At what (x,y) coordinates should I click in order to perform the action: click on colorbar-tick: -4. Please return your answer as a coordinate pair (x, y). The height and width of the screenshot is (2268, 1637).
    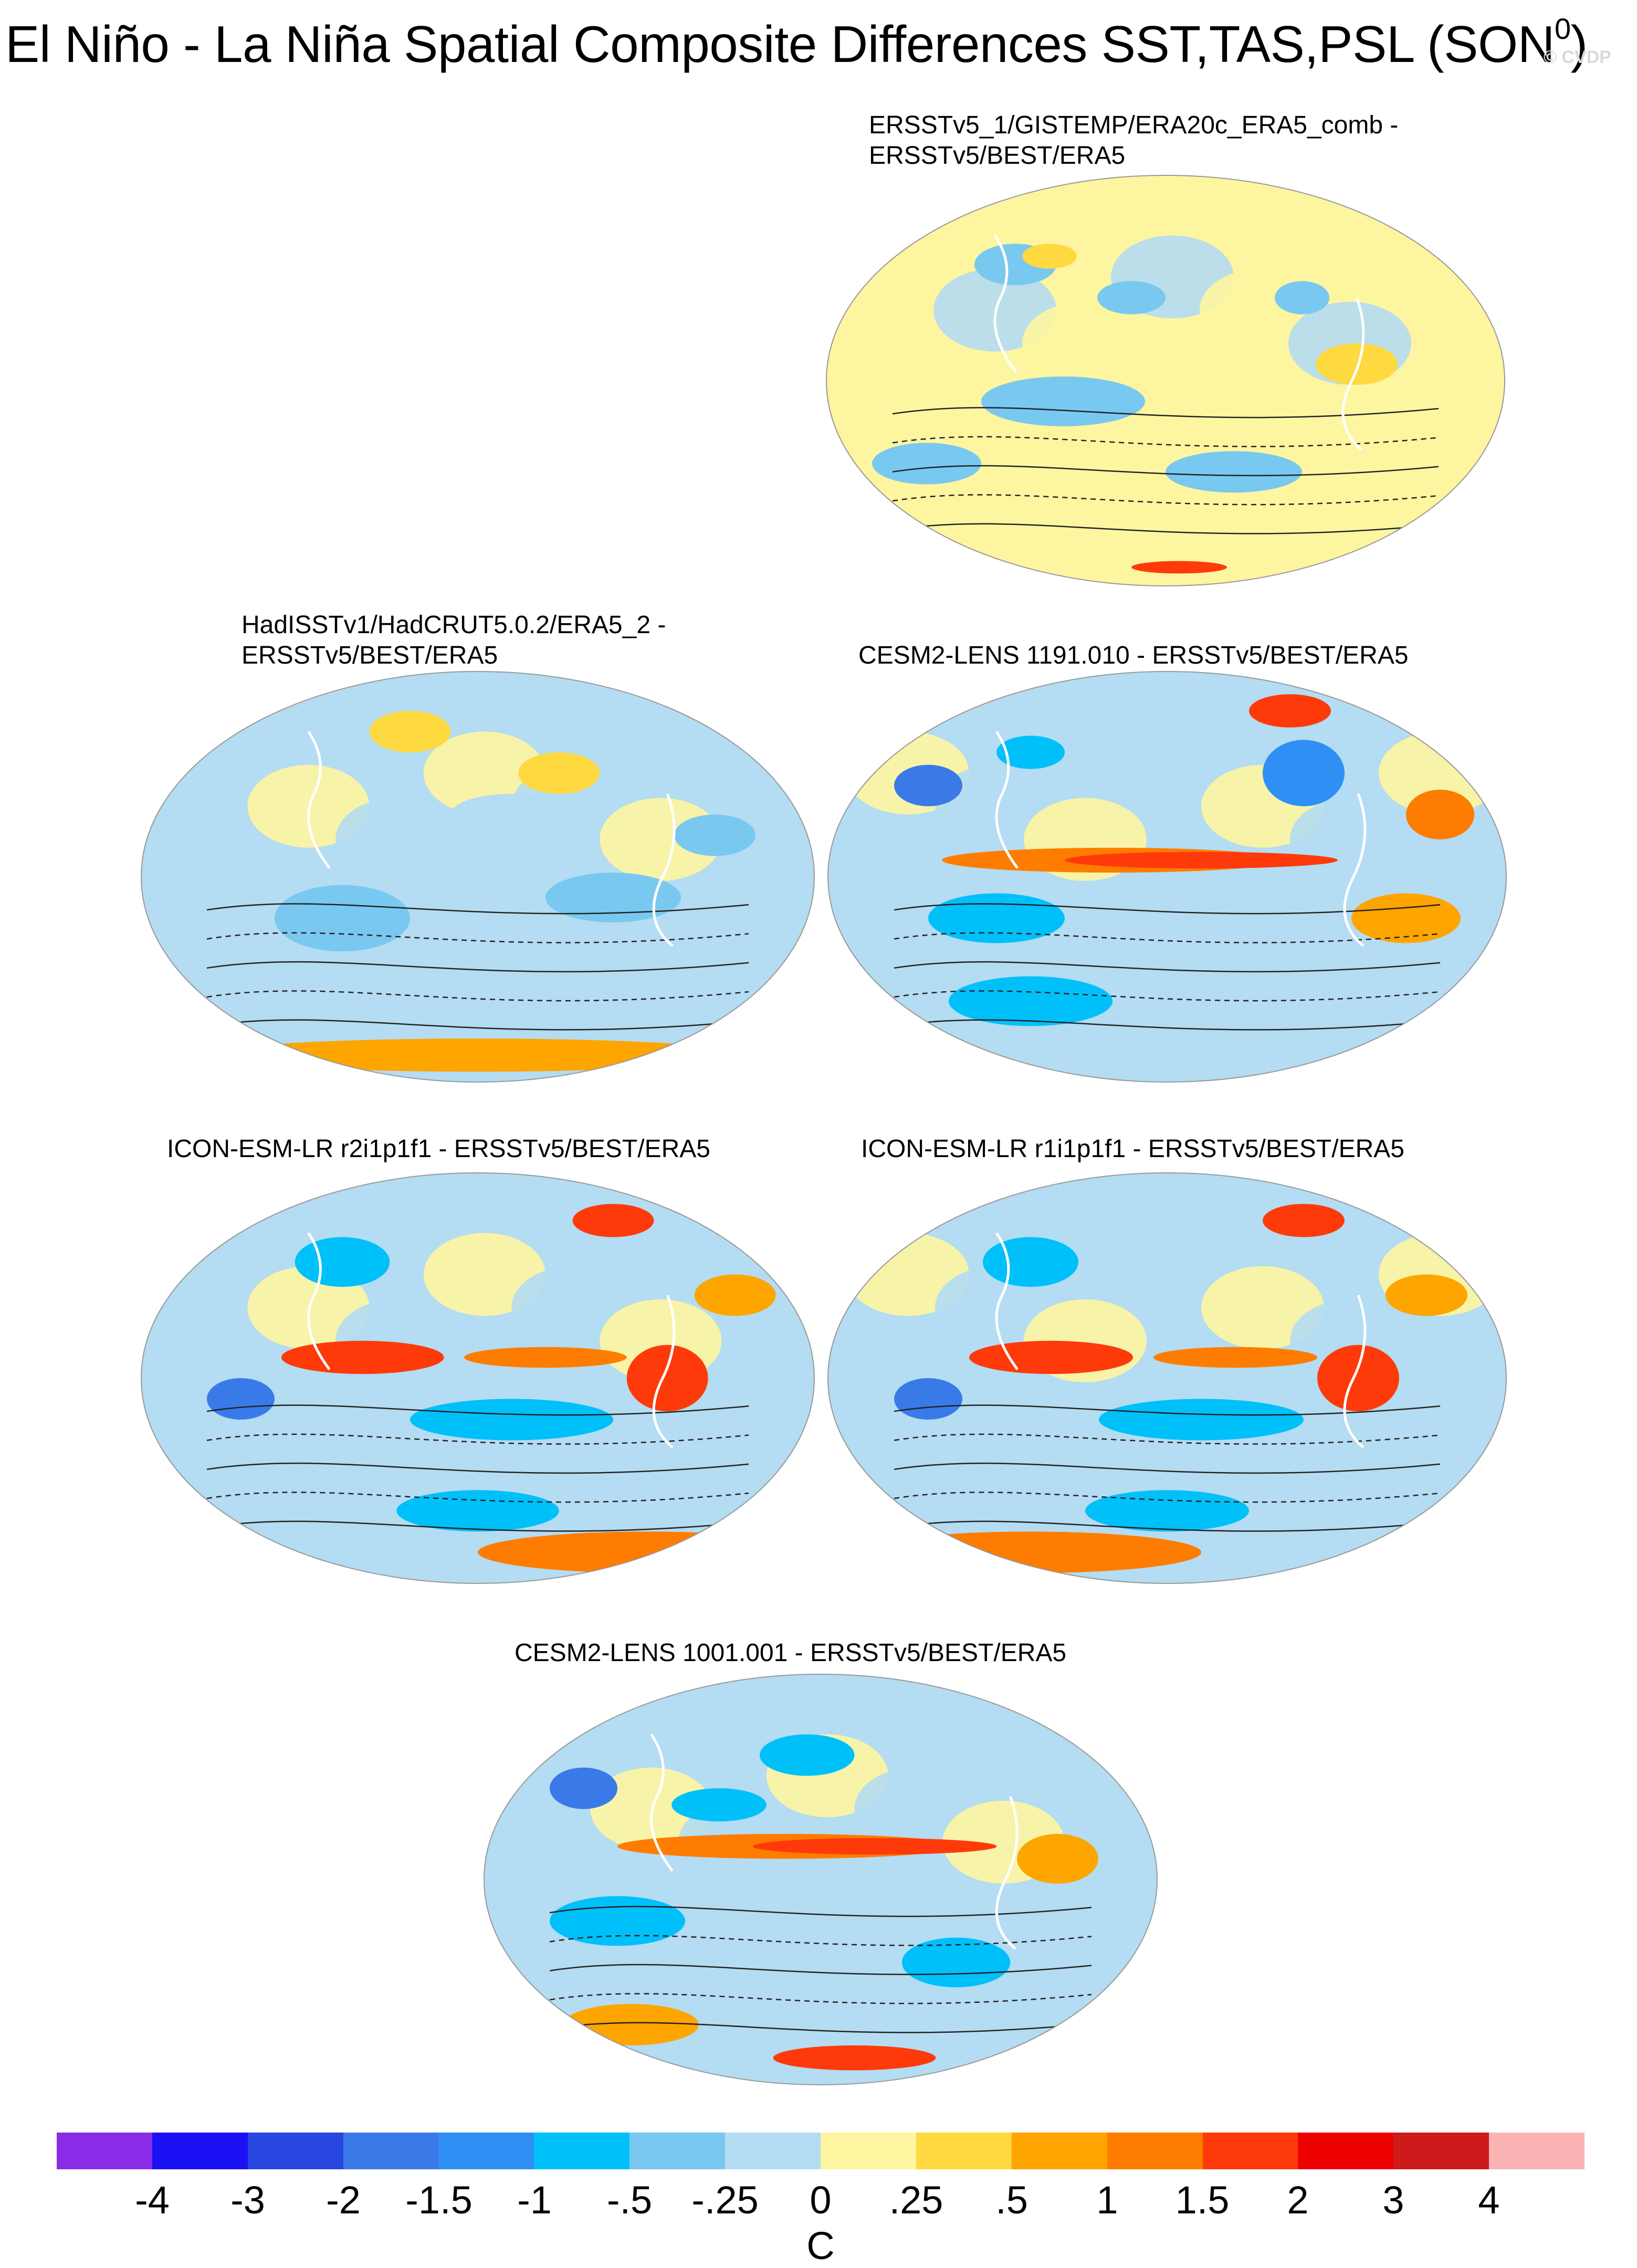
    Looking at the image, I should click on (152, 2200).